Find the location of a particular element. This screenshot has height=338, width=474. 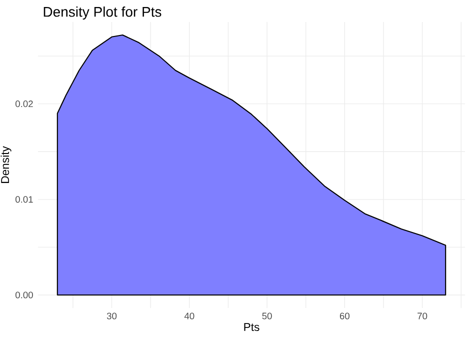

x-tick-label: 50 is located at coordinates (267, 316).